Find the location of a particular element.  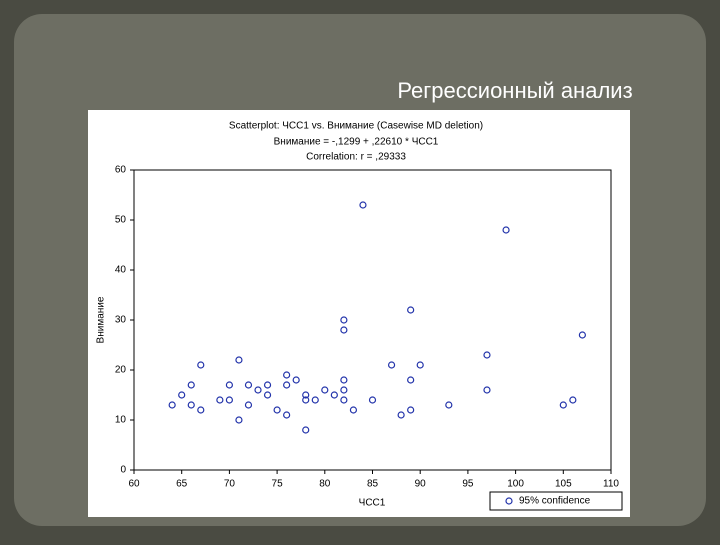

legend-label: 95% confidence is located at coordinates (555, 501).